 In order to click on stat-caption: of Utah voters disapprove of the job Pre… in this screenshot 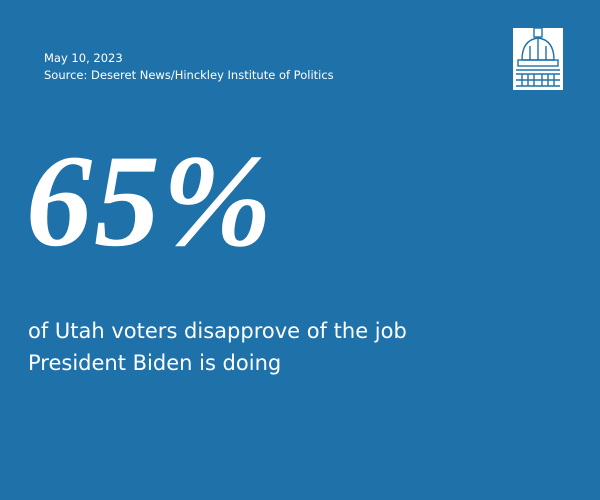, I will do `click(217, 347)`.